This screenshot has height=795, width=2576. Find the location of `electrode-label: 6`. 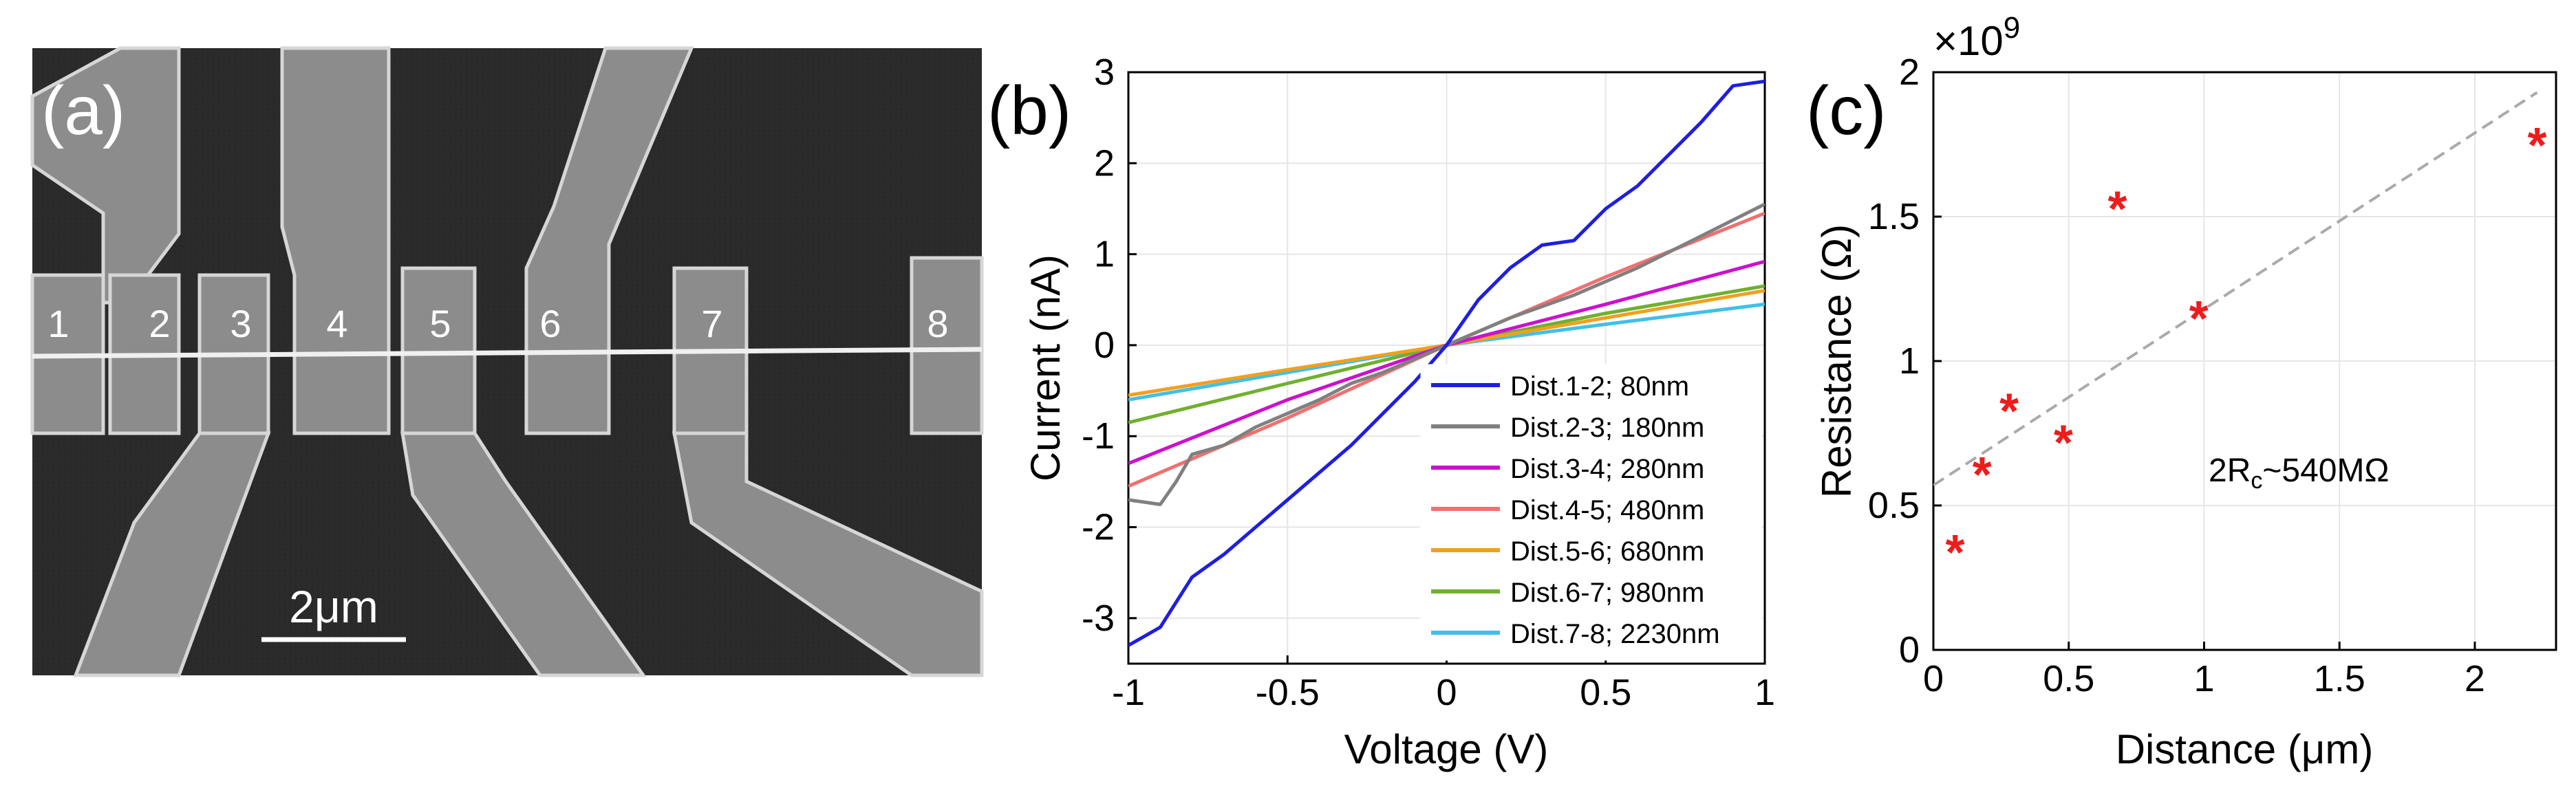

electrode-label: 6 is located at coordinates (550, 323).